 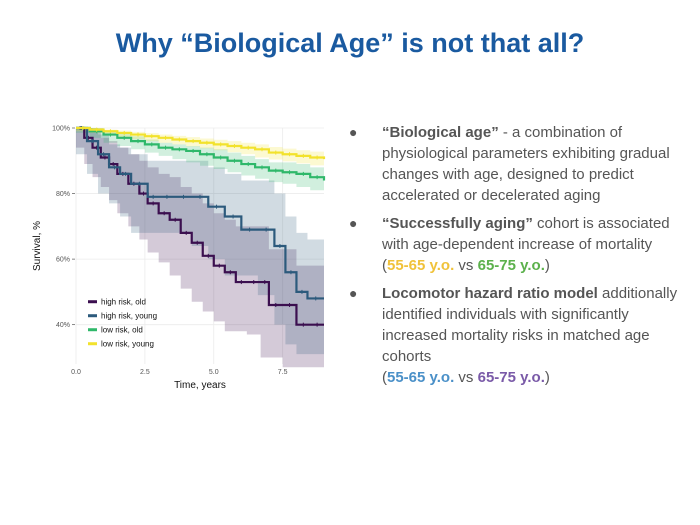 I want to click on legend-label: low risk, young, so click(x=127, y=344).